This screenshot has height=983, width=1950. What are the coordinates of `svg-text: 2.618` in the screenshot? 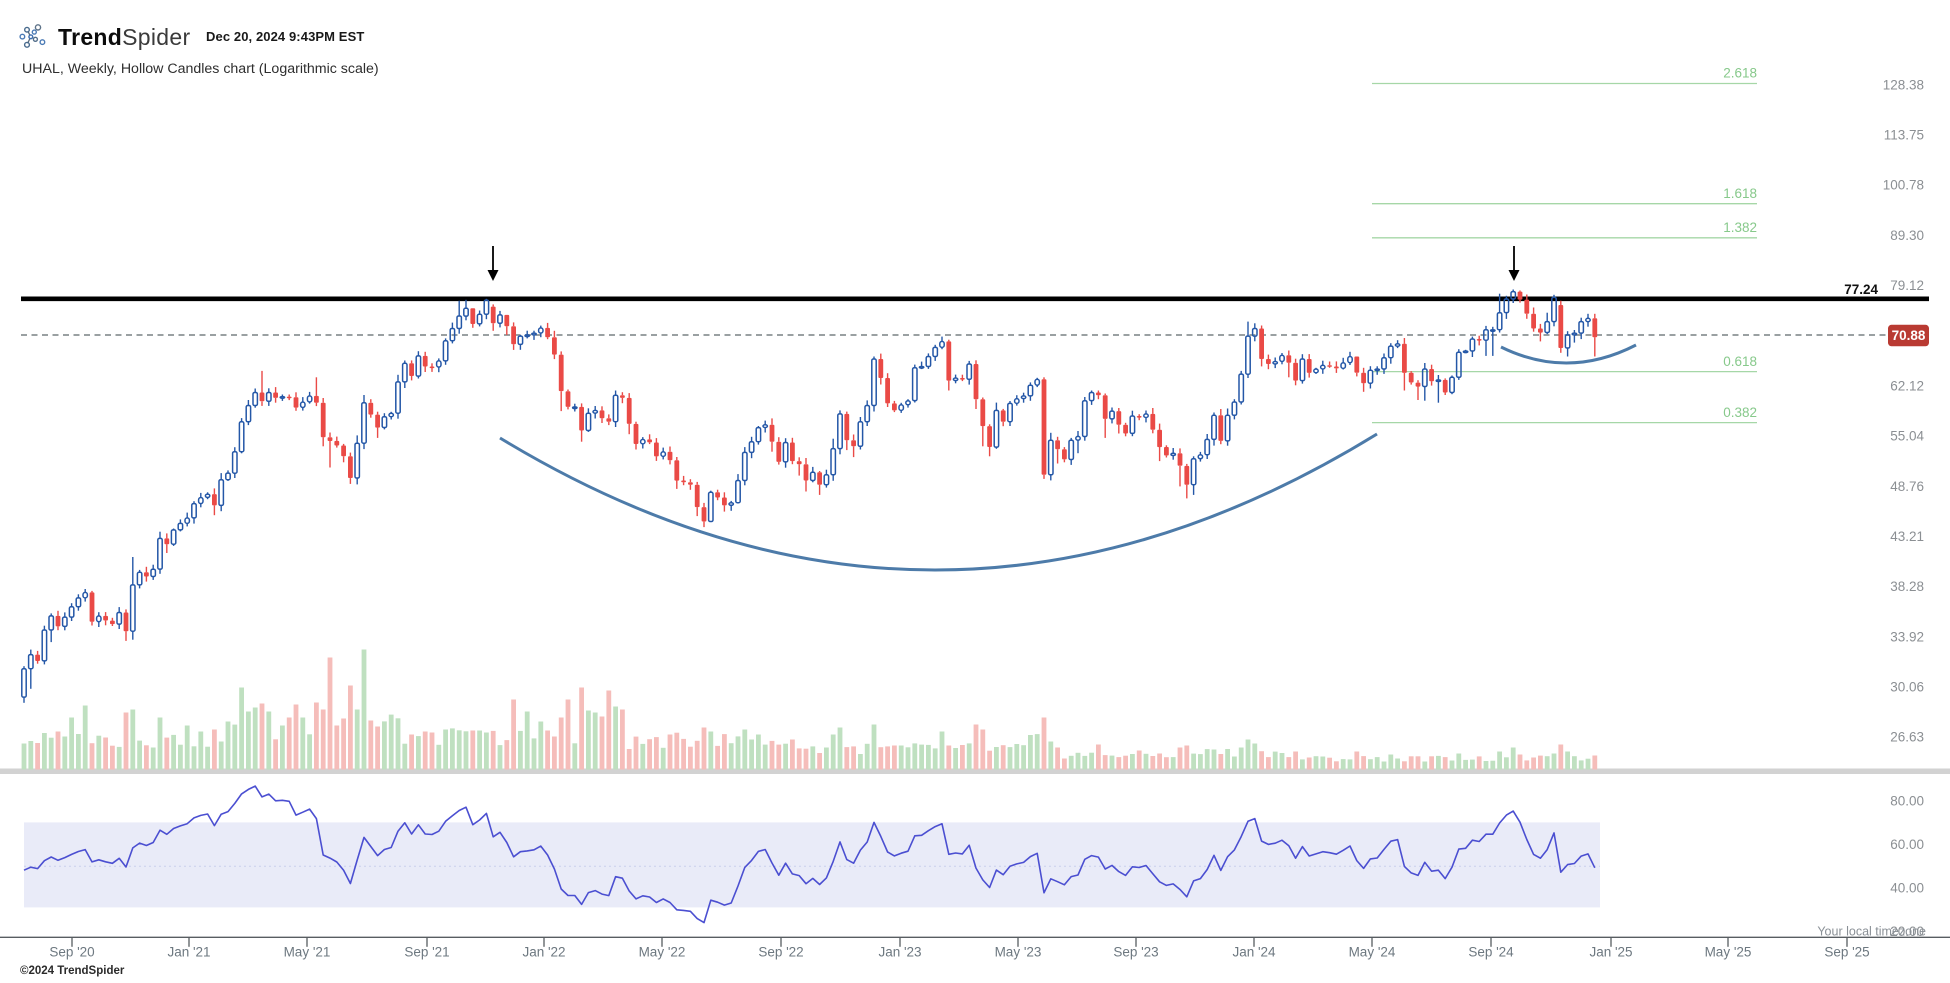 It's located at (1740, 73).